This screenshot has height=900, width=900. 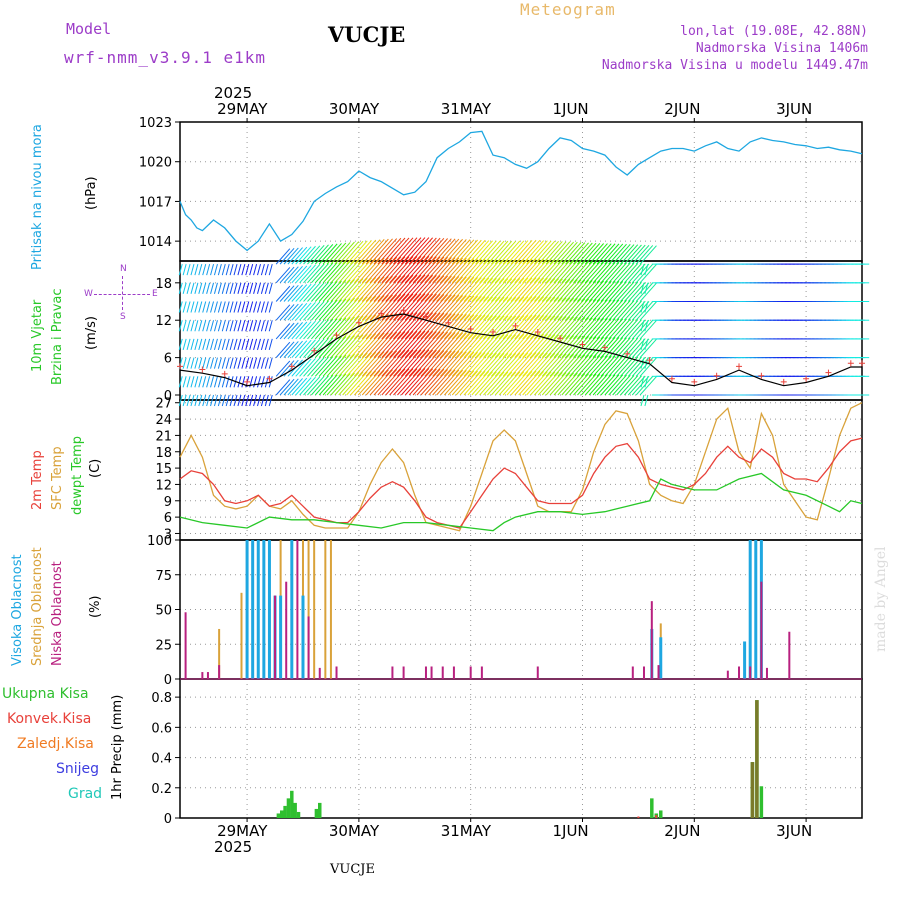 I want to click on day-label-bottom: 1JUN, so click(x=570, y=831).